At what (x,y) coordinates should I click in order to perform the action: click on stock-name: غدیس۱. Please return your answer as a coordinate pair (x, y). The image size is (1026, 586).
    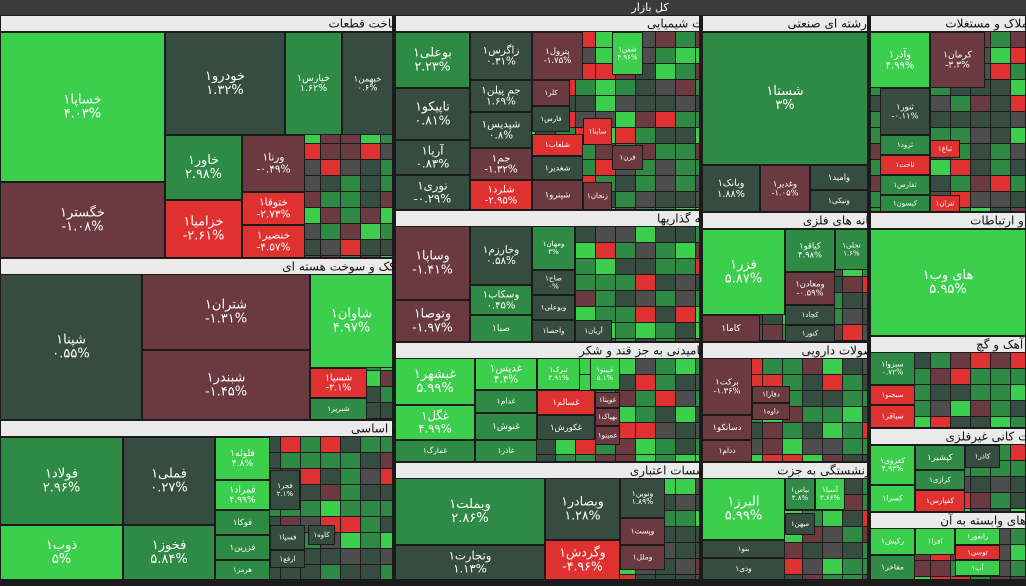
    Looking at the image, I should click on (506, 368).